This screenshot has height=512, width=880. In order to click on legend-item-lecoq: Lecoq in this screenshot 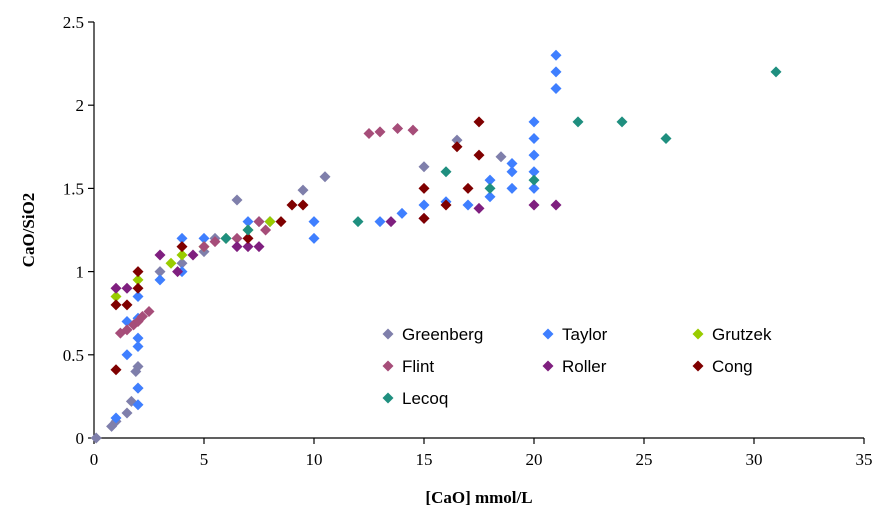, I will do `click(415, 398)`.